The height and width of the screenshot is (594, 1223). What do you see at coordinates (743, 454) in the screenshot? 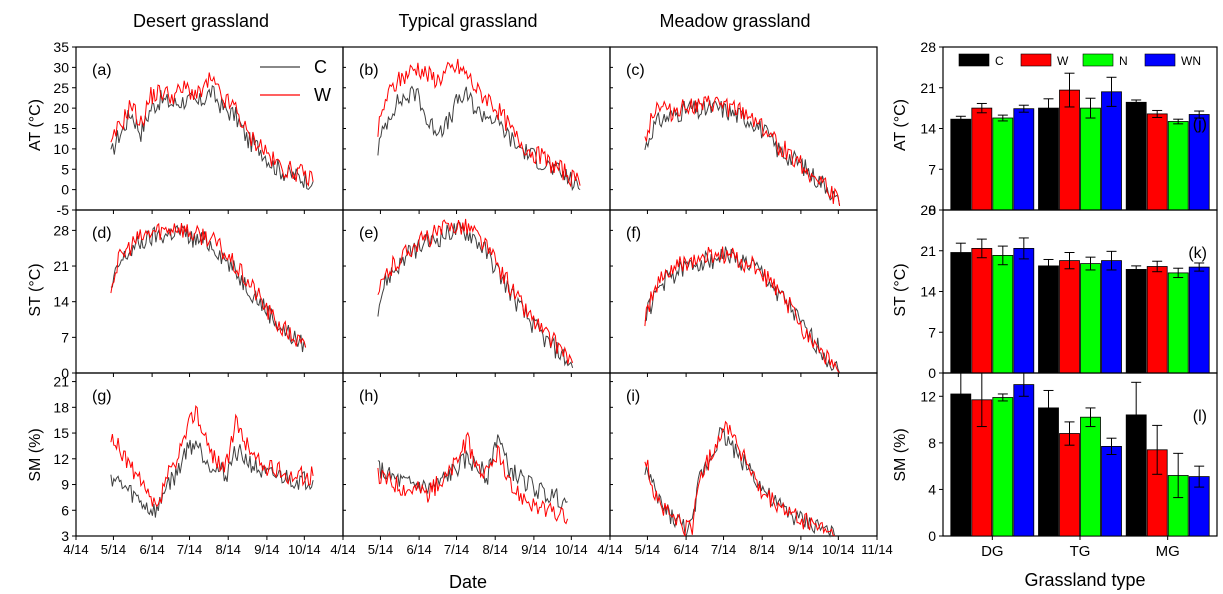
I see `panel-frame-i` at bounding box center [743, 454].